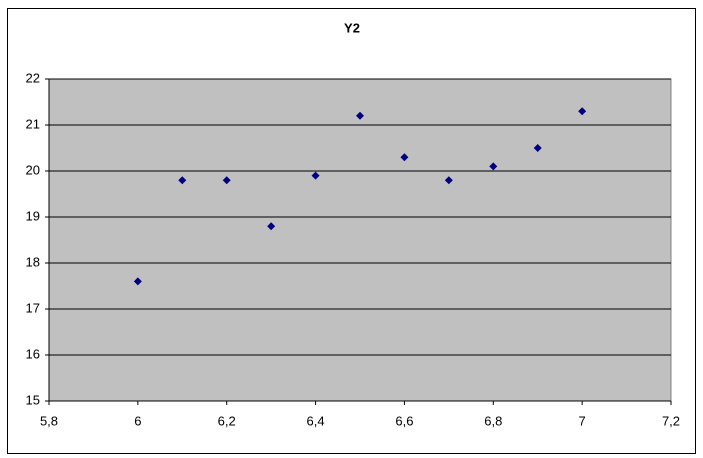 Image resolution: width=703 pixels, height=458 pixels. I want to click on x-tick-label: 6, so click(137, 420).